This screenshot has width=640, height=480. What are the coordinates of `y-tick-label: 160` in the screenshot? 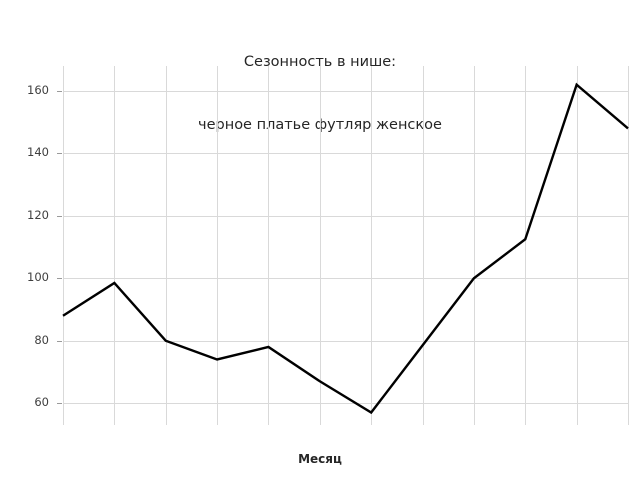 It's located at (38, 90).